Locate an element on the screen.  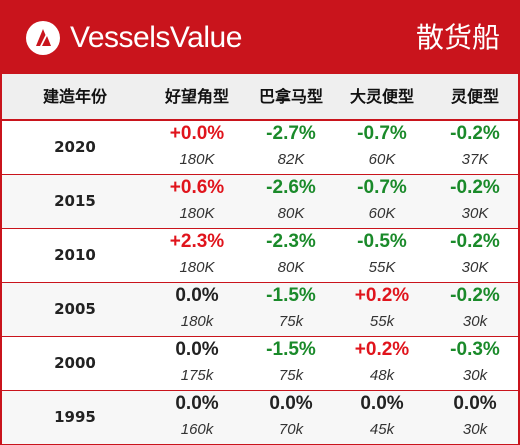
table-row: 2005 0.0% 180k -1.5% 75k +0.2% 55k -0.2% 30k is located at coordinates (260, 310).